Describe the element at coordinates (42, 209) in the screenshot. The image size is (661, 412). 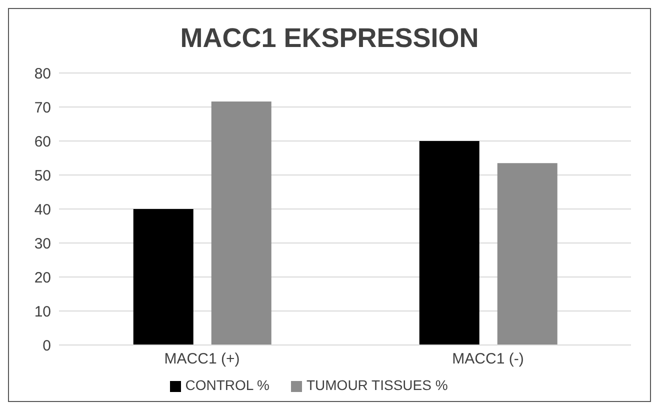
I see `y-tick-label: 40` at that location.